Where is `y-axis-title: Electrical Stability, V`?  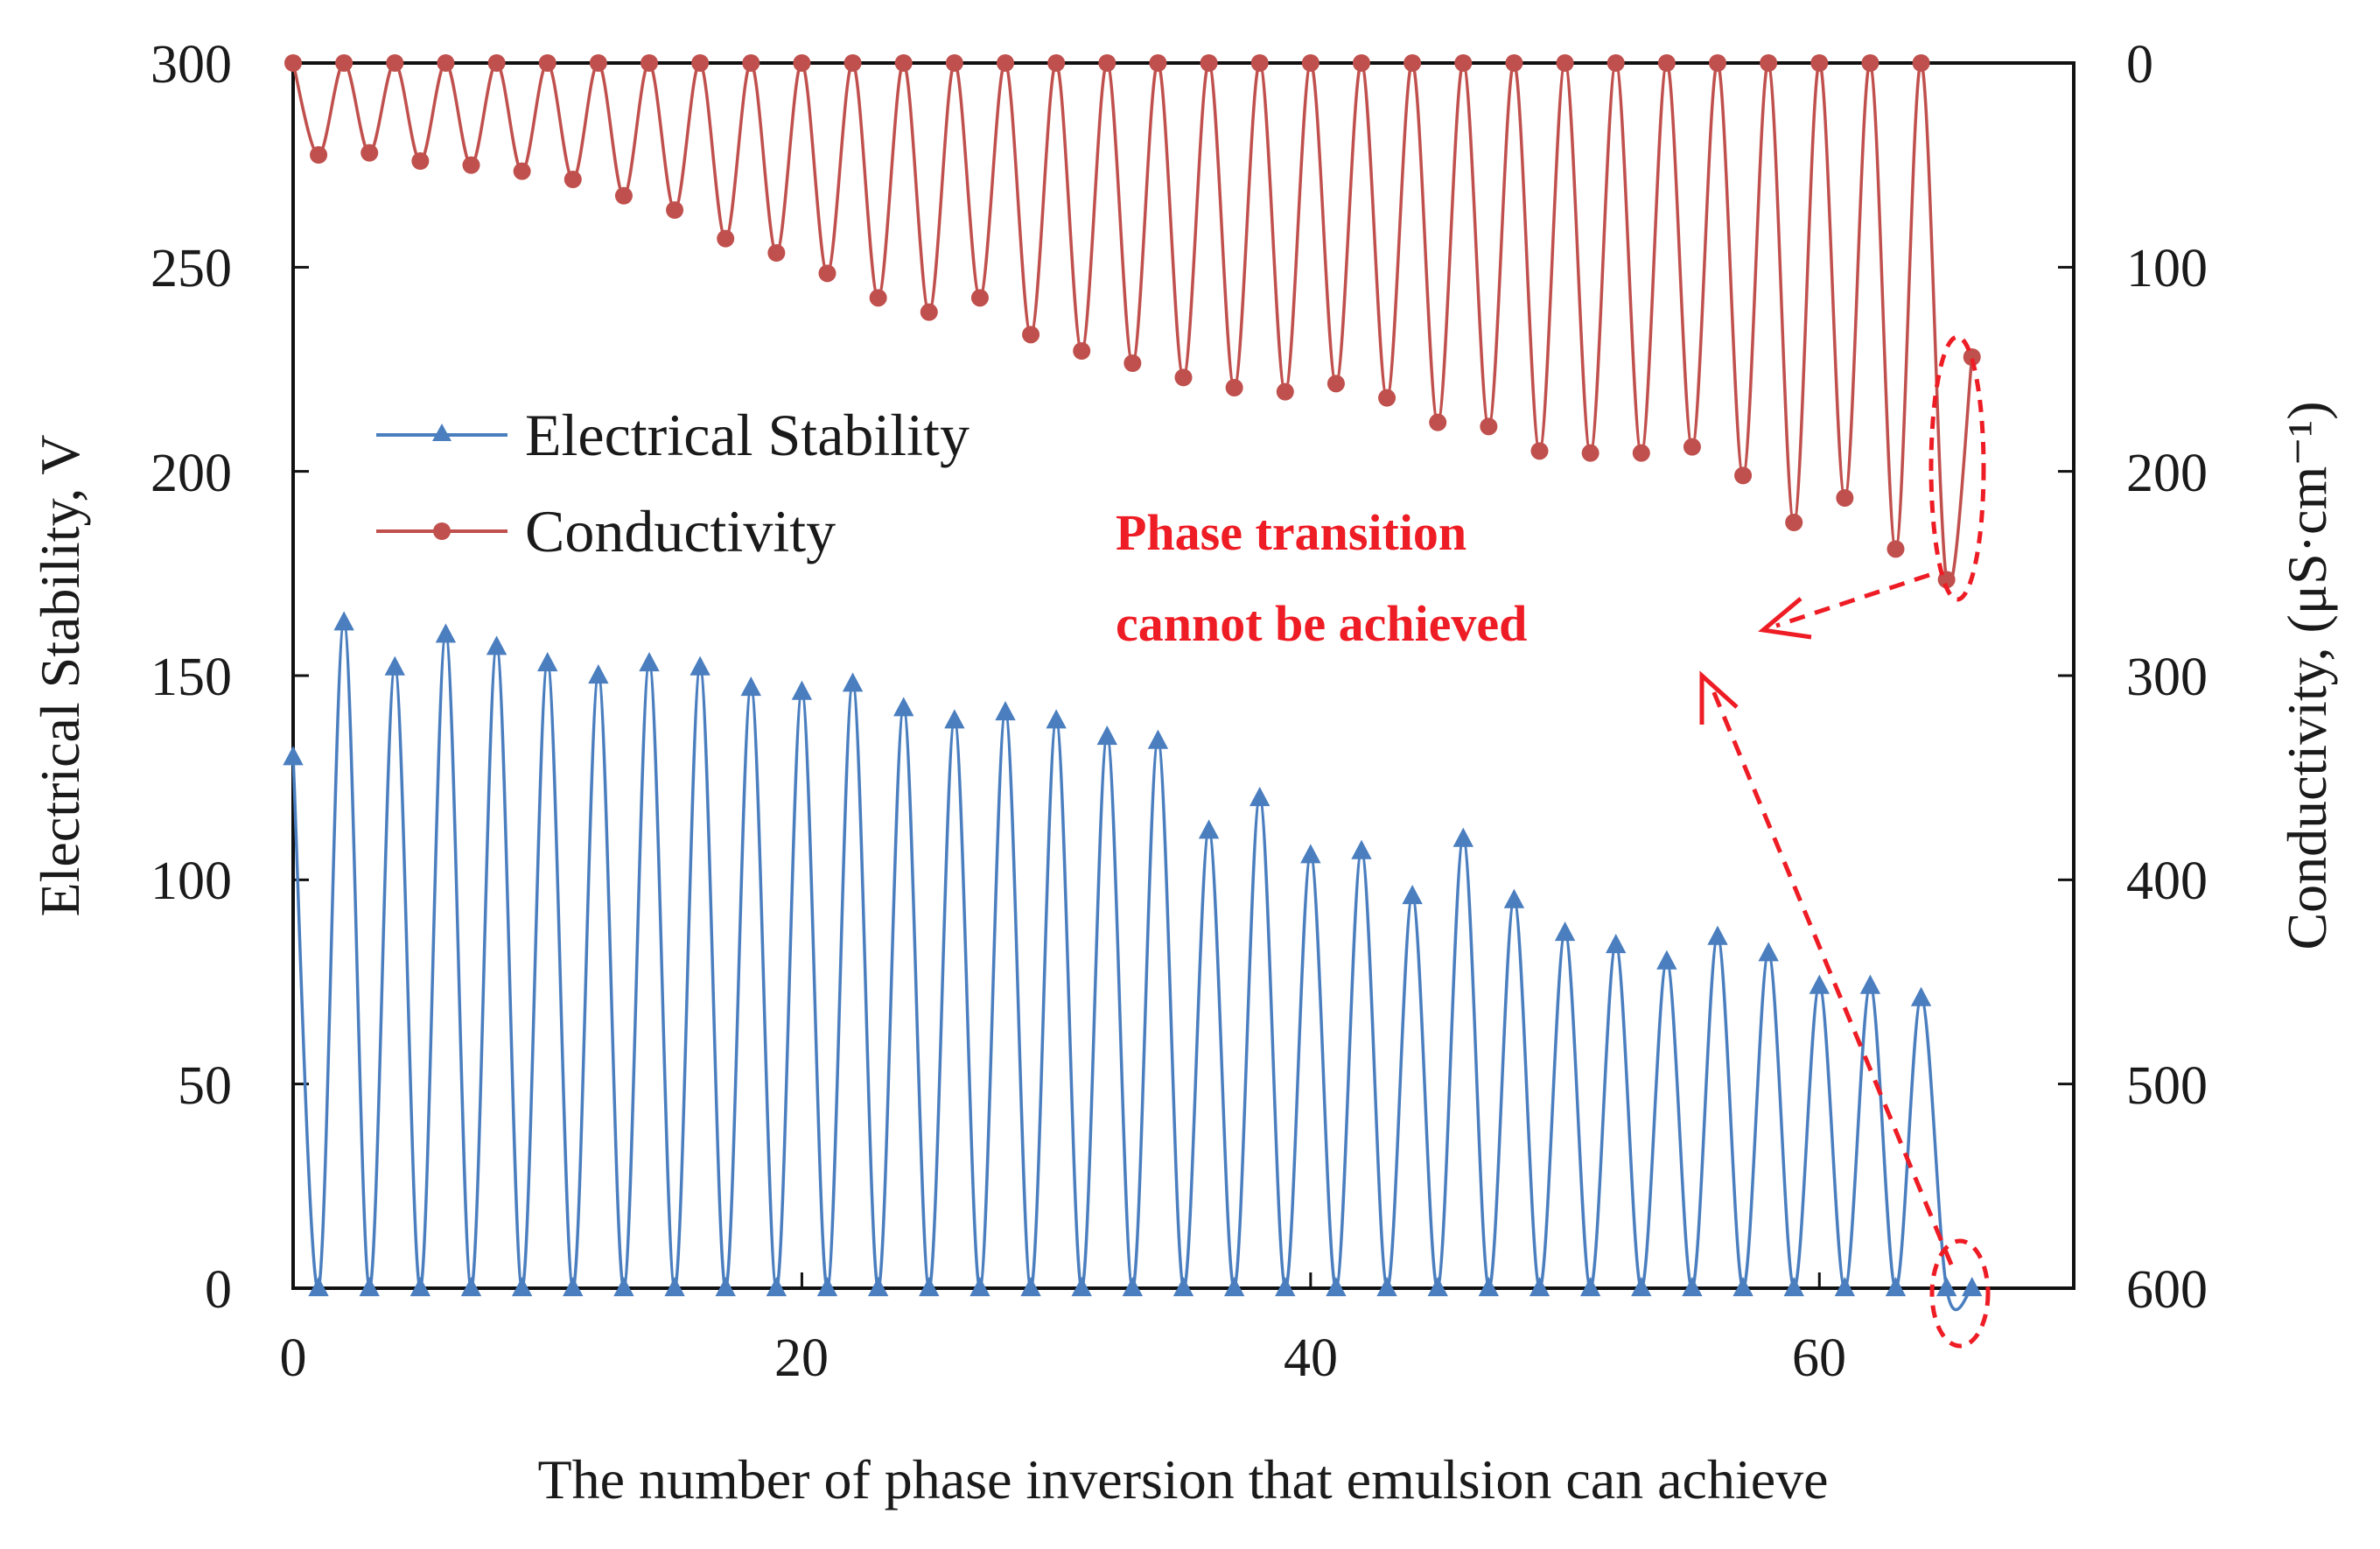 y-axis-title: Electrical Stability, V is located at coordinates (60, 676).